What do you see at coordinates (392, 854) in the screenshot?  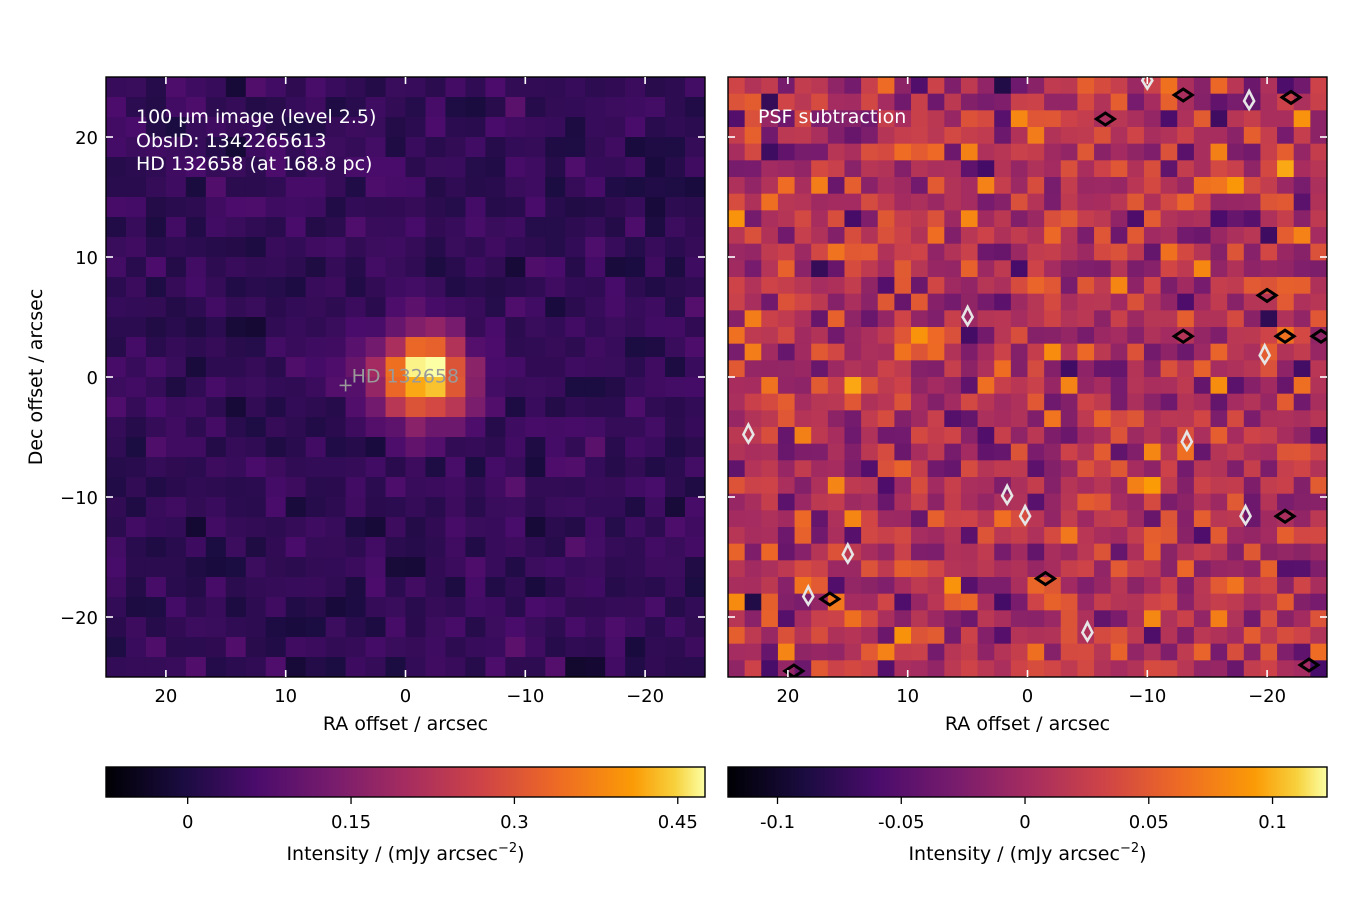 I see `left-colorbar-label-main: Intensity / (mJy arcsec` at bounding box center [392, 854].